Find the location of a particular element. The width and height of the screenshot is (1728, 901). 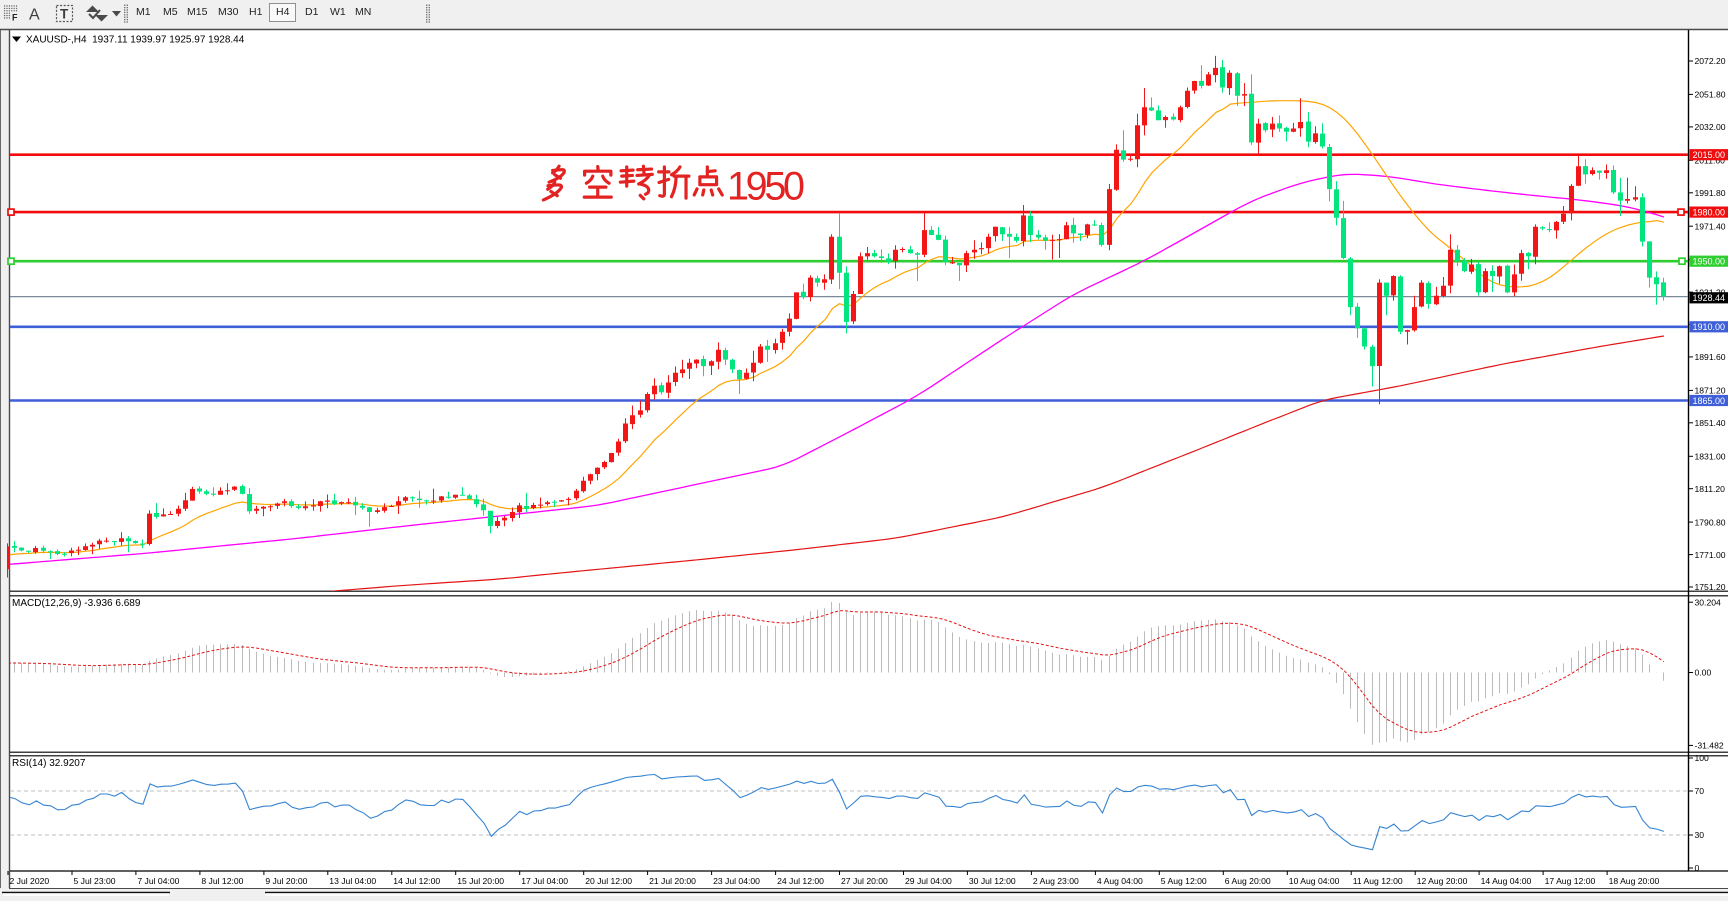

svg-text: 1751.20 is located at coordinates (1710, 587).